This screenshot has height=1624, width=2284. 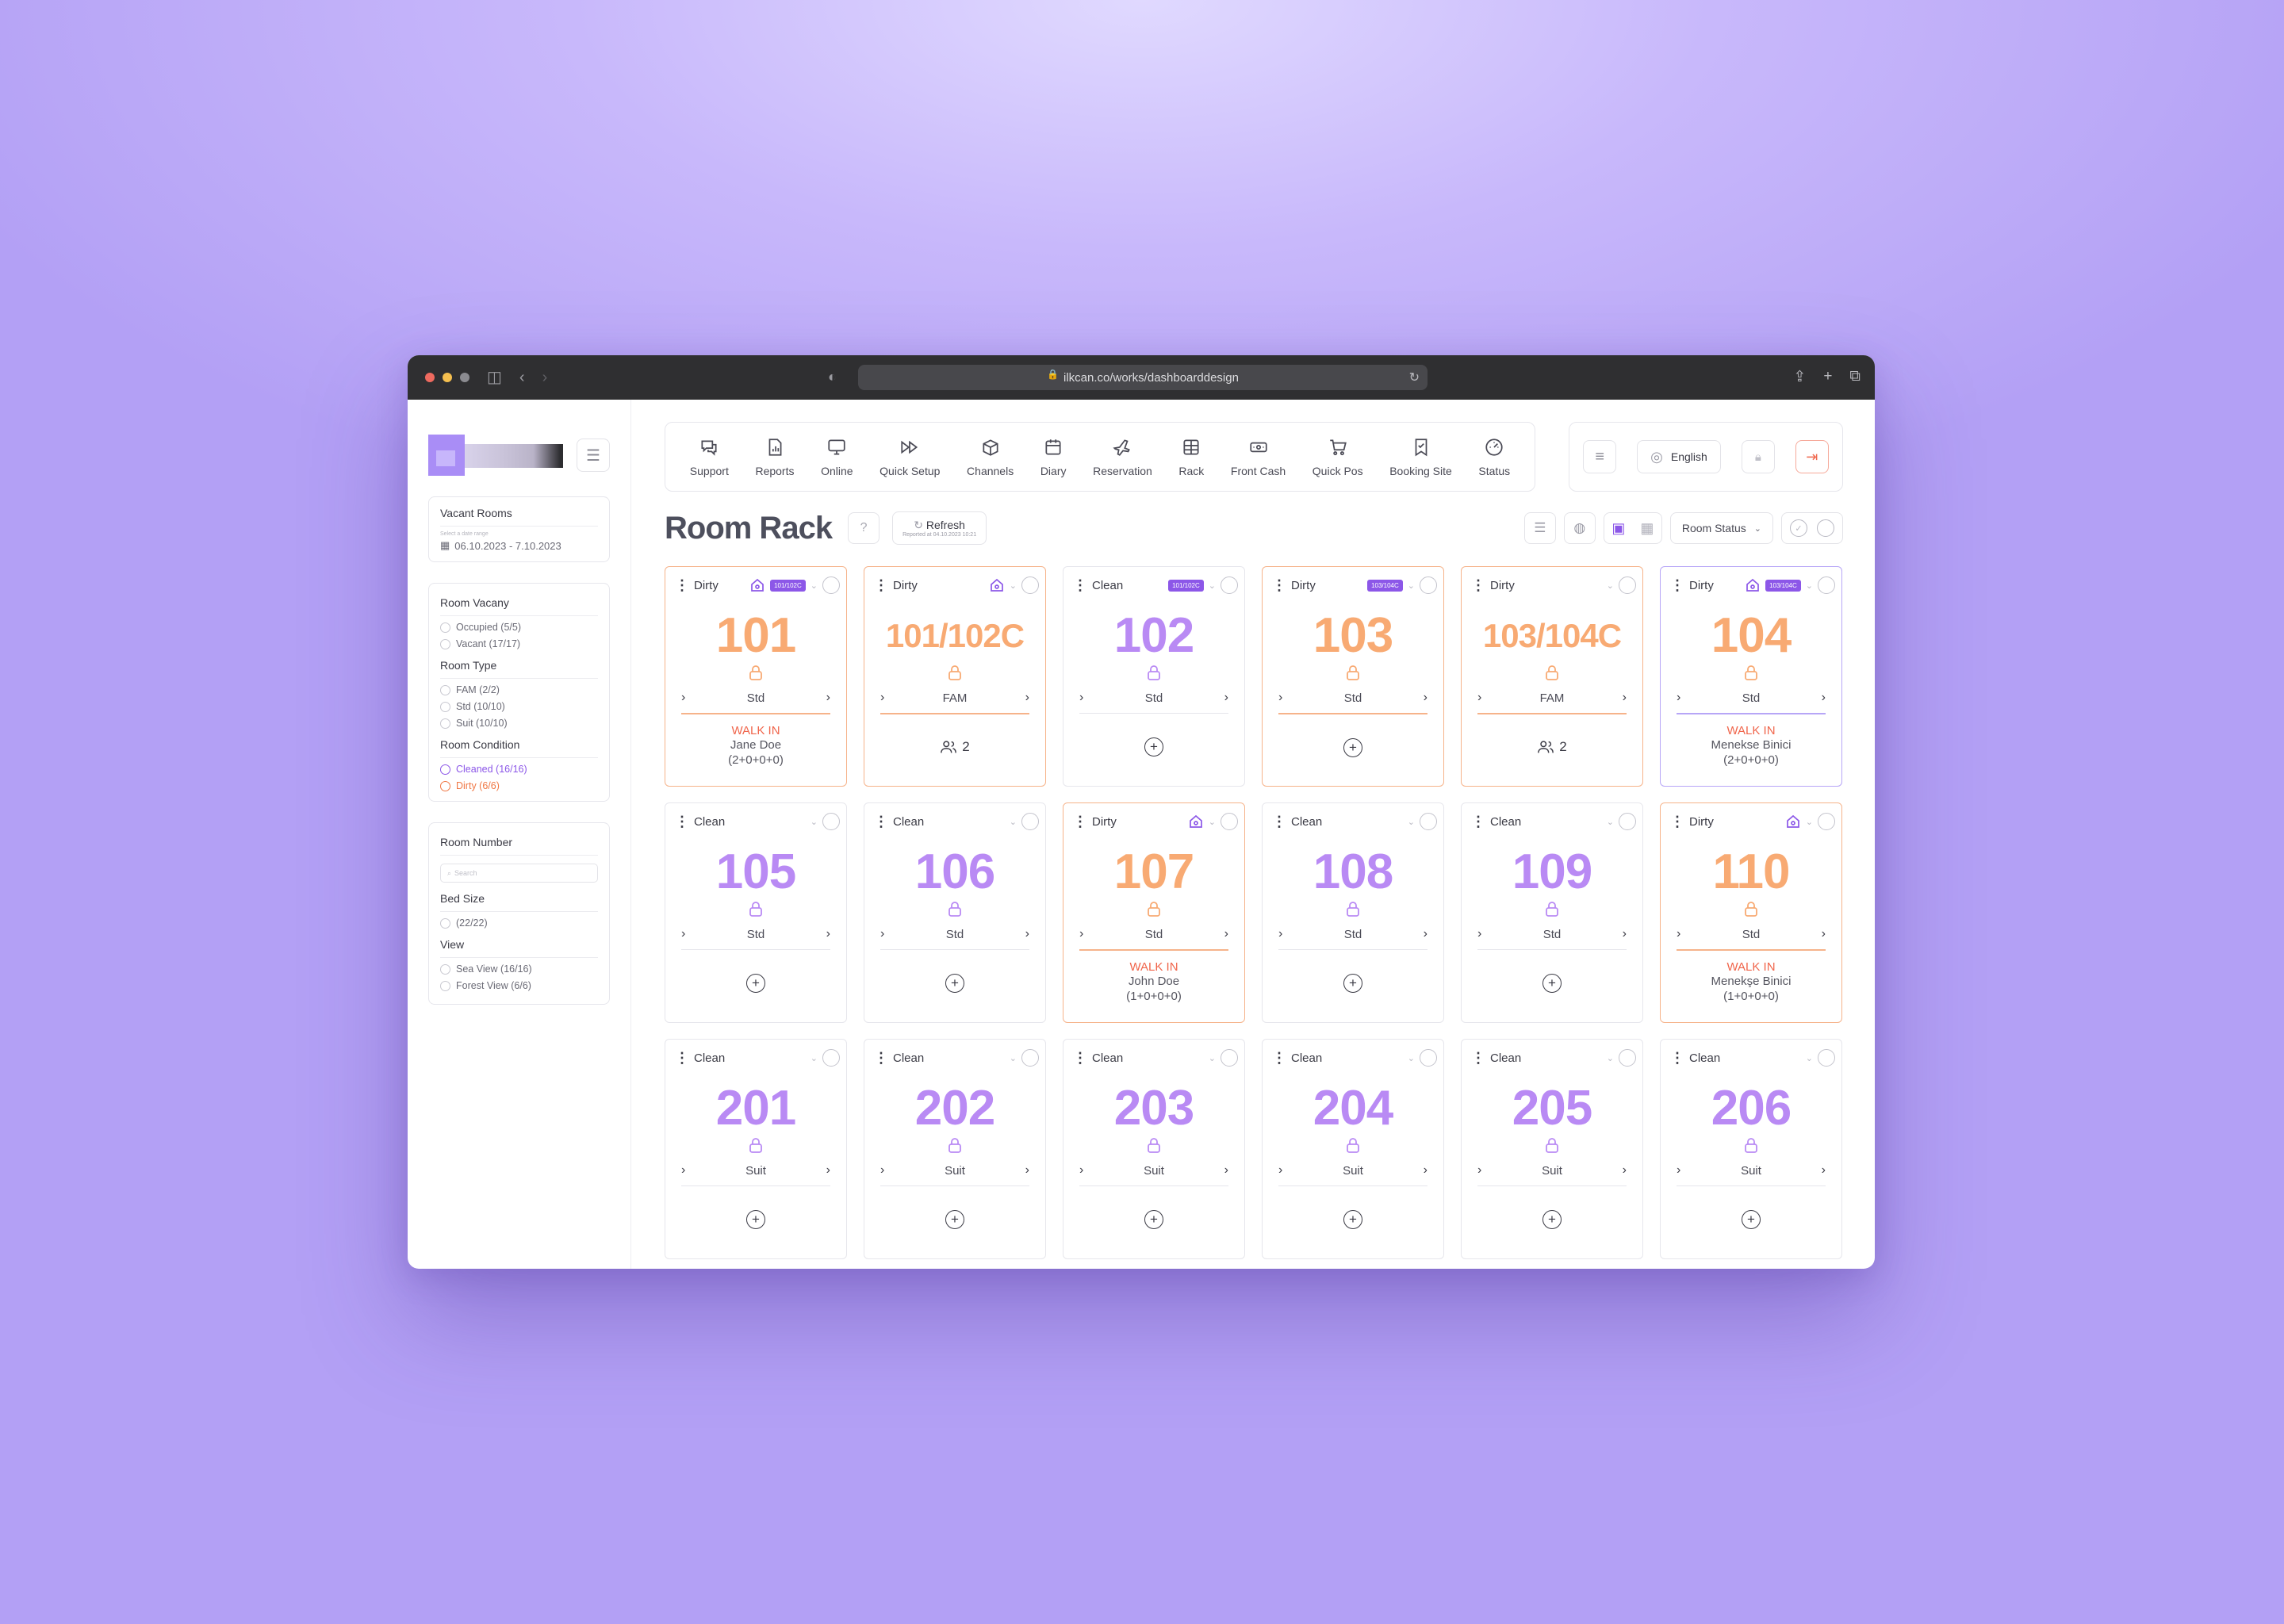 I want to click on date-range-field: ▦ 06.10.2023 - 7.10.2023, so click(x=519, y=545).